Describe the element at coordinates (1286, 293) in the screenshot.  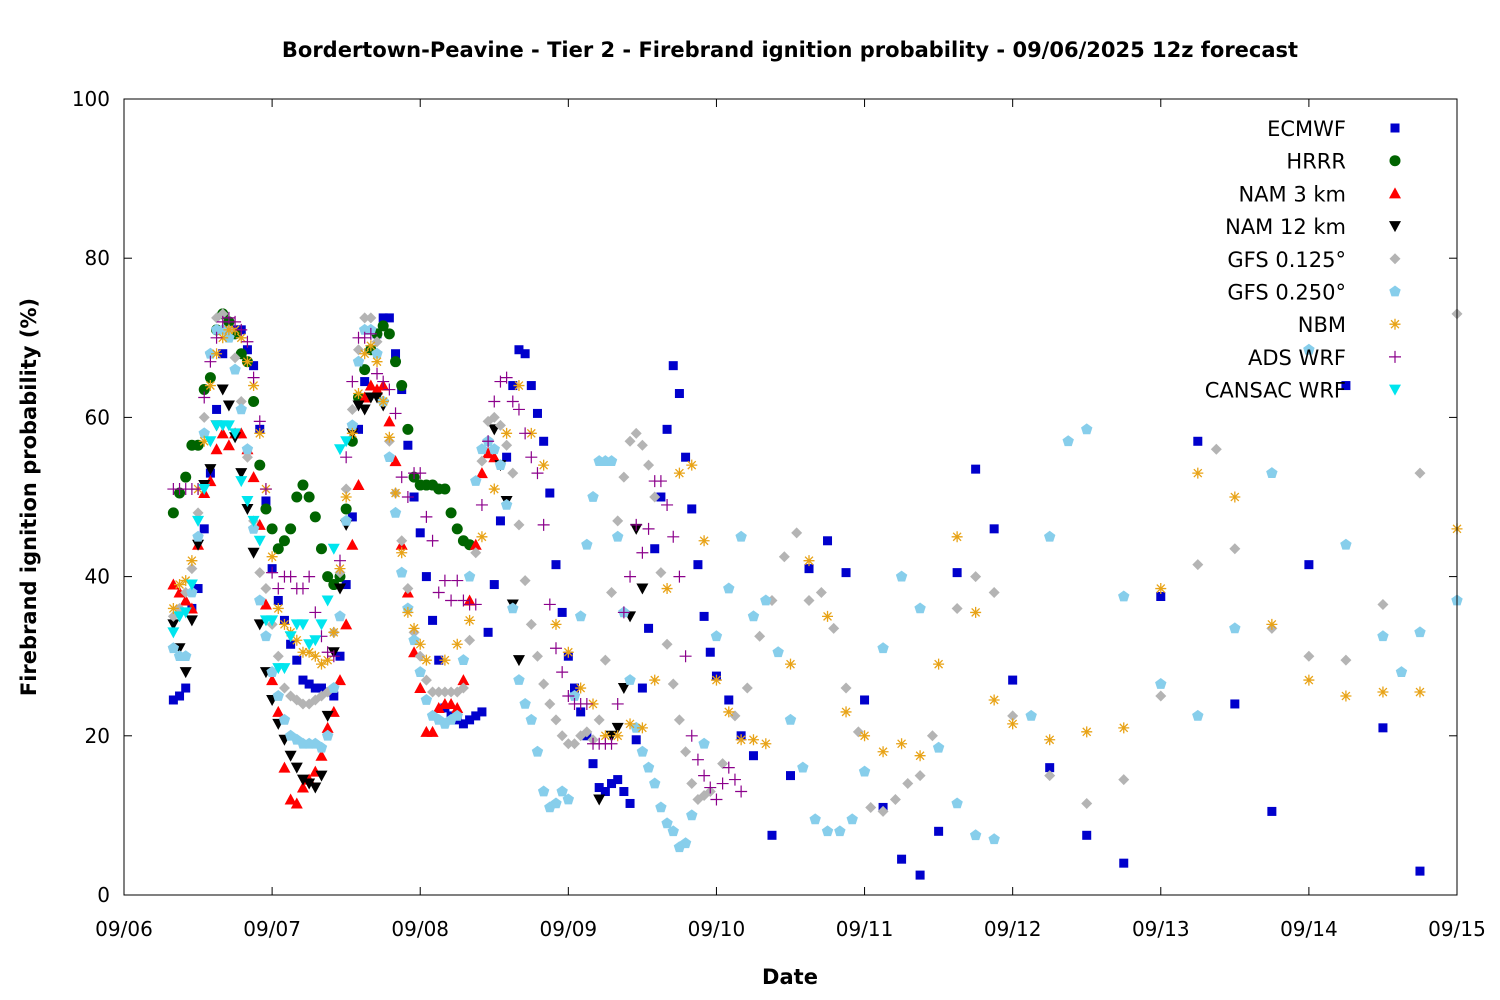
I see `legend-label: GFS 0.250°` at that location.